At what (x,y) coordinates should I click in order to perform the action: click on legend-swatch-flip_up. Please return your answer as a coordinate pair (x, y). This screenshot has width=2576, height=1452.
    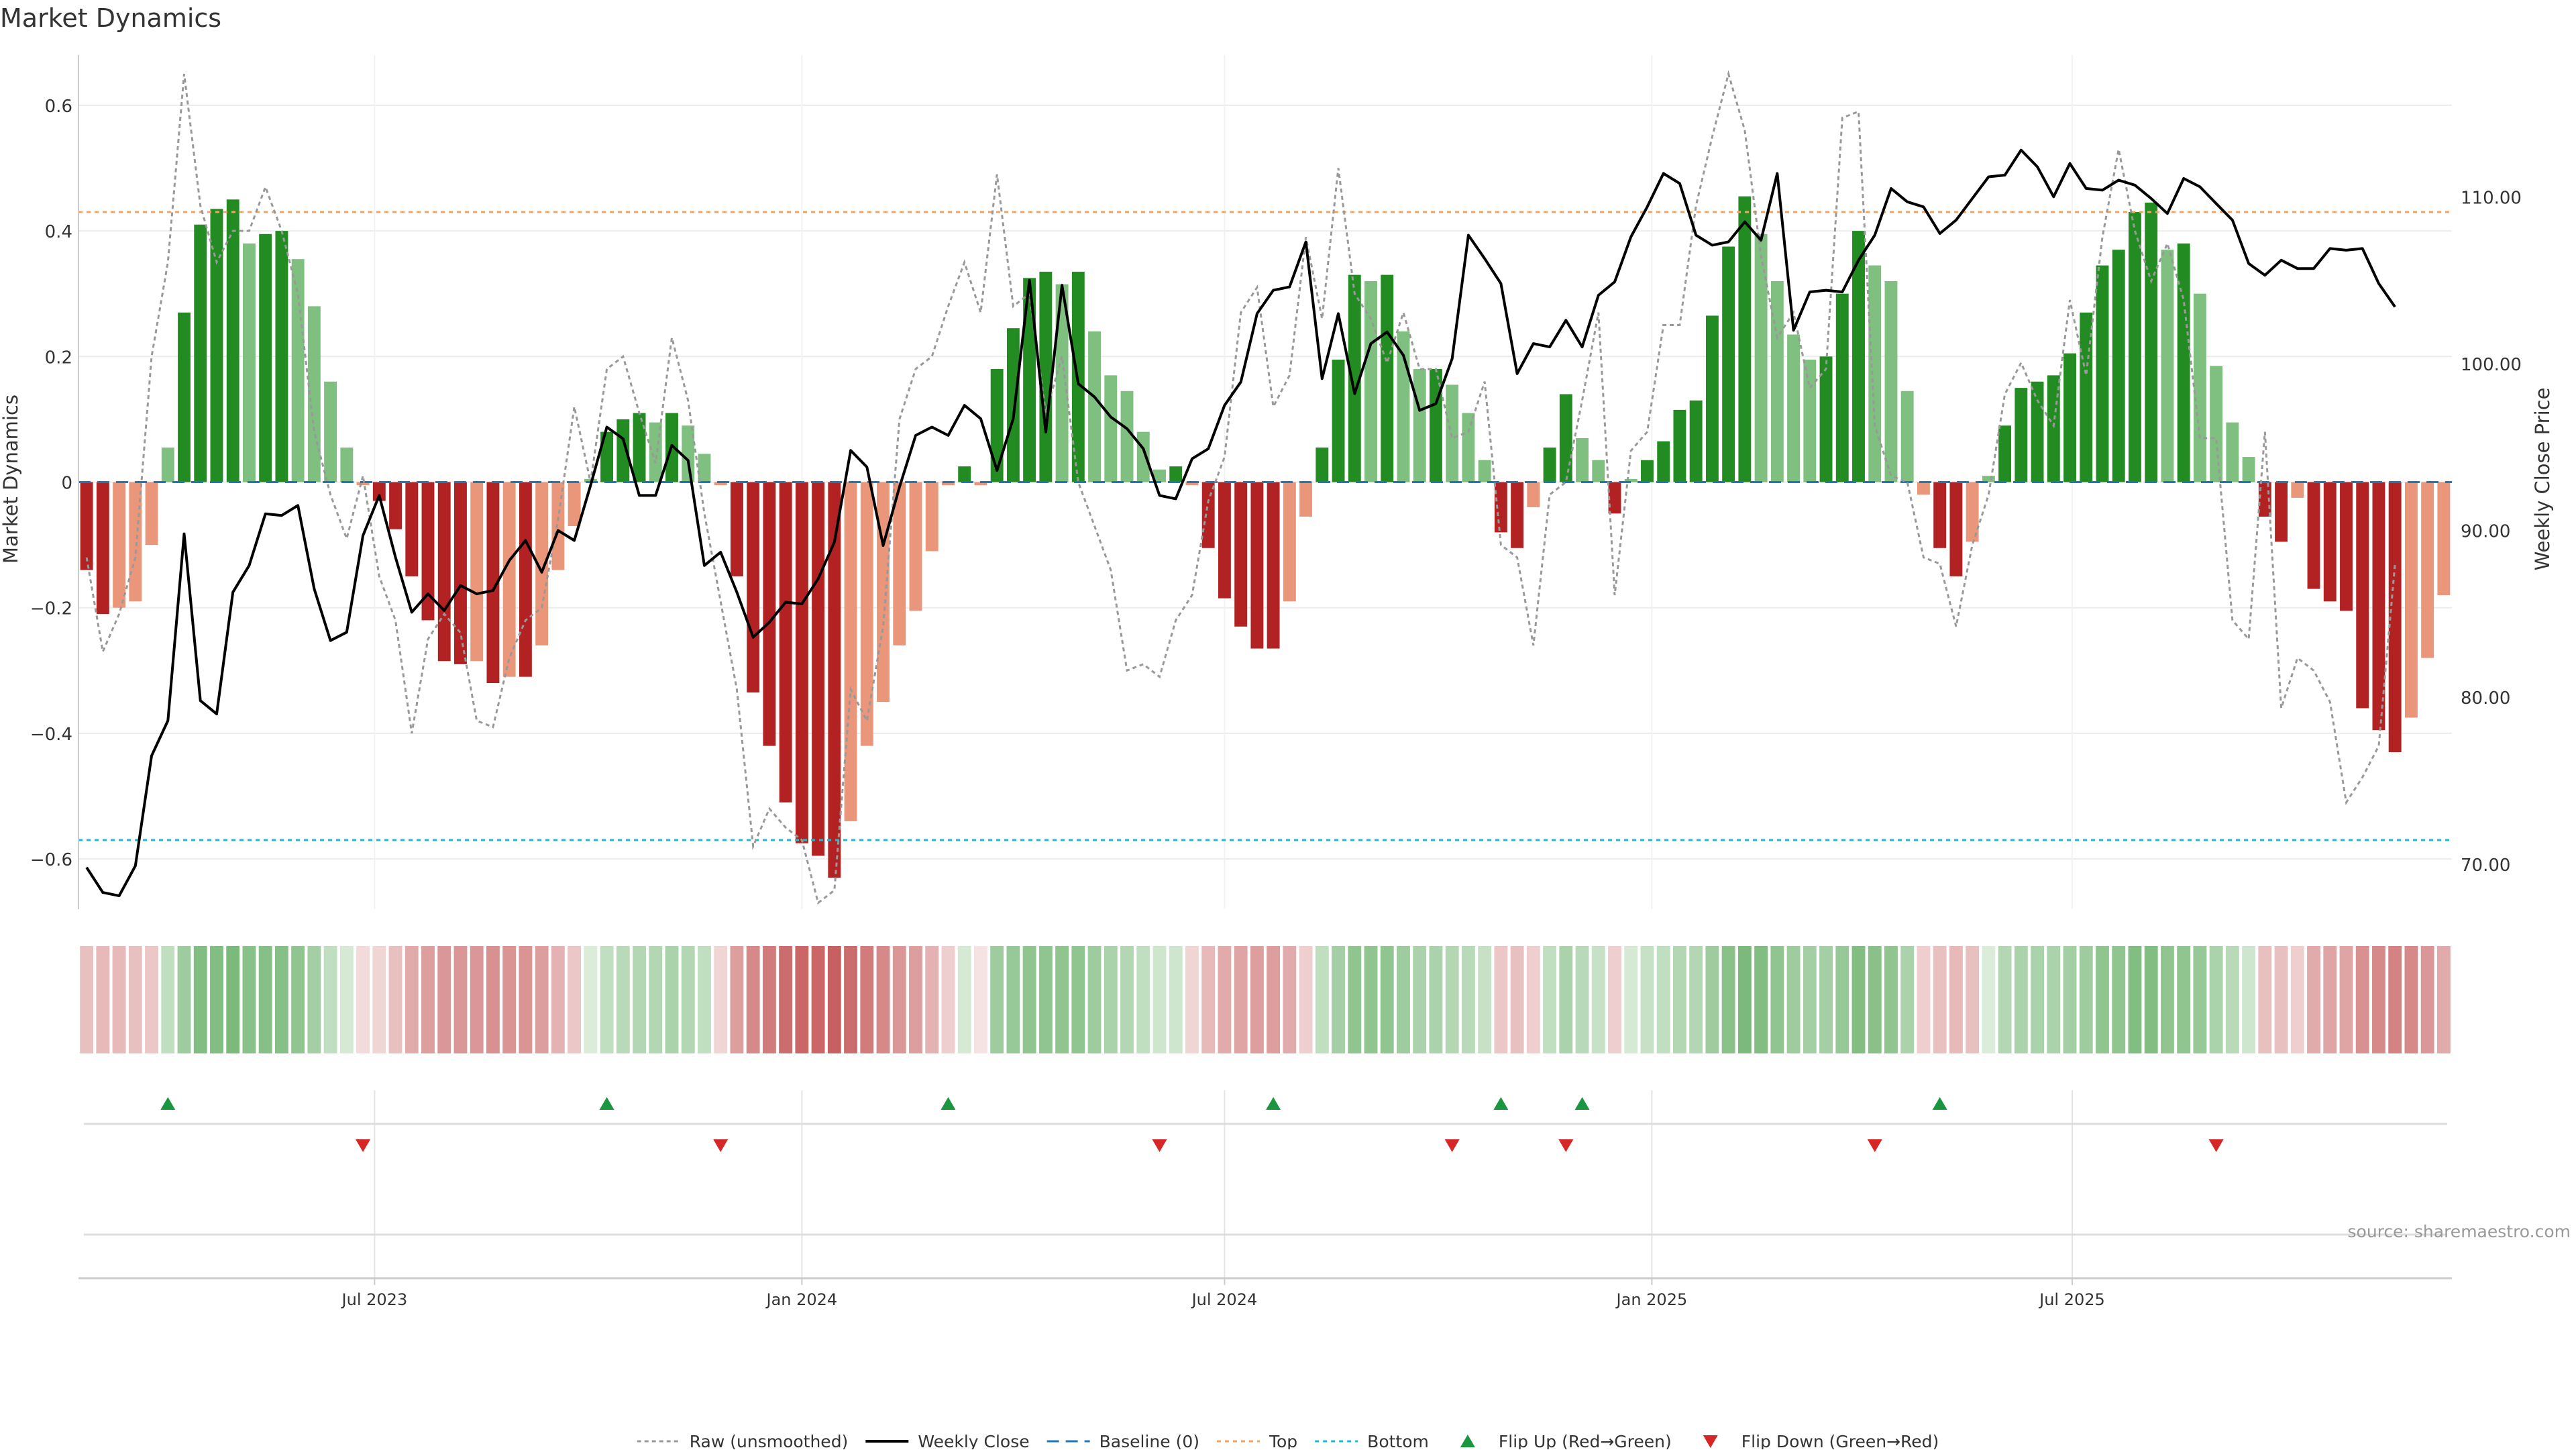
    Looking at the image, I should click on (1467, 1441).